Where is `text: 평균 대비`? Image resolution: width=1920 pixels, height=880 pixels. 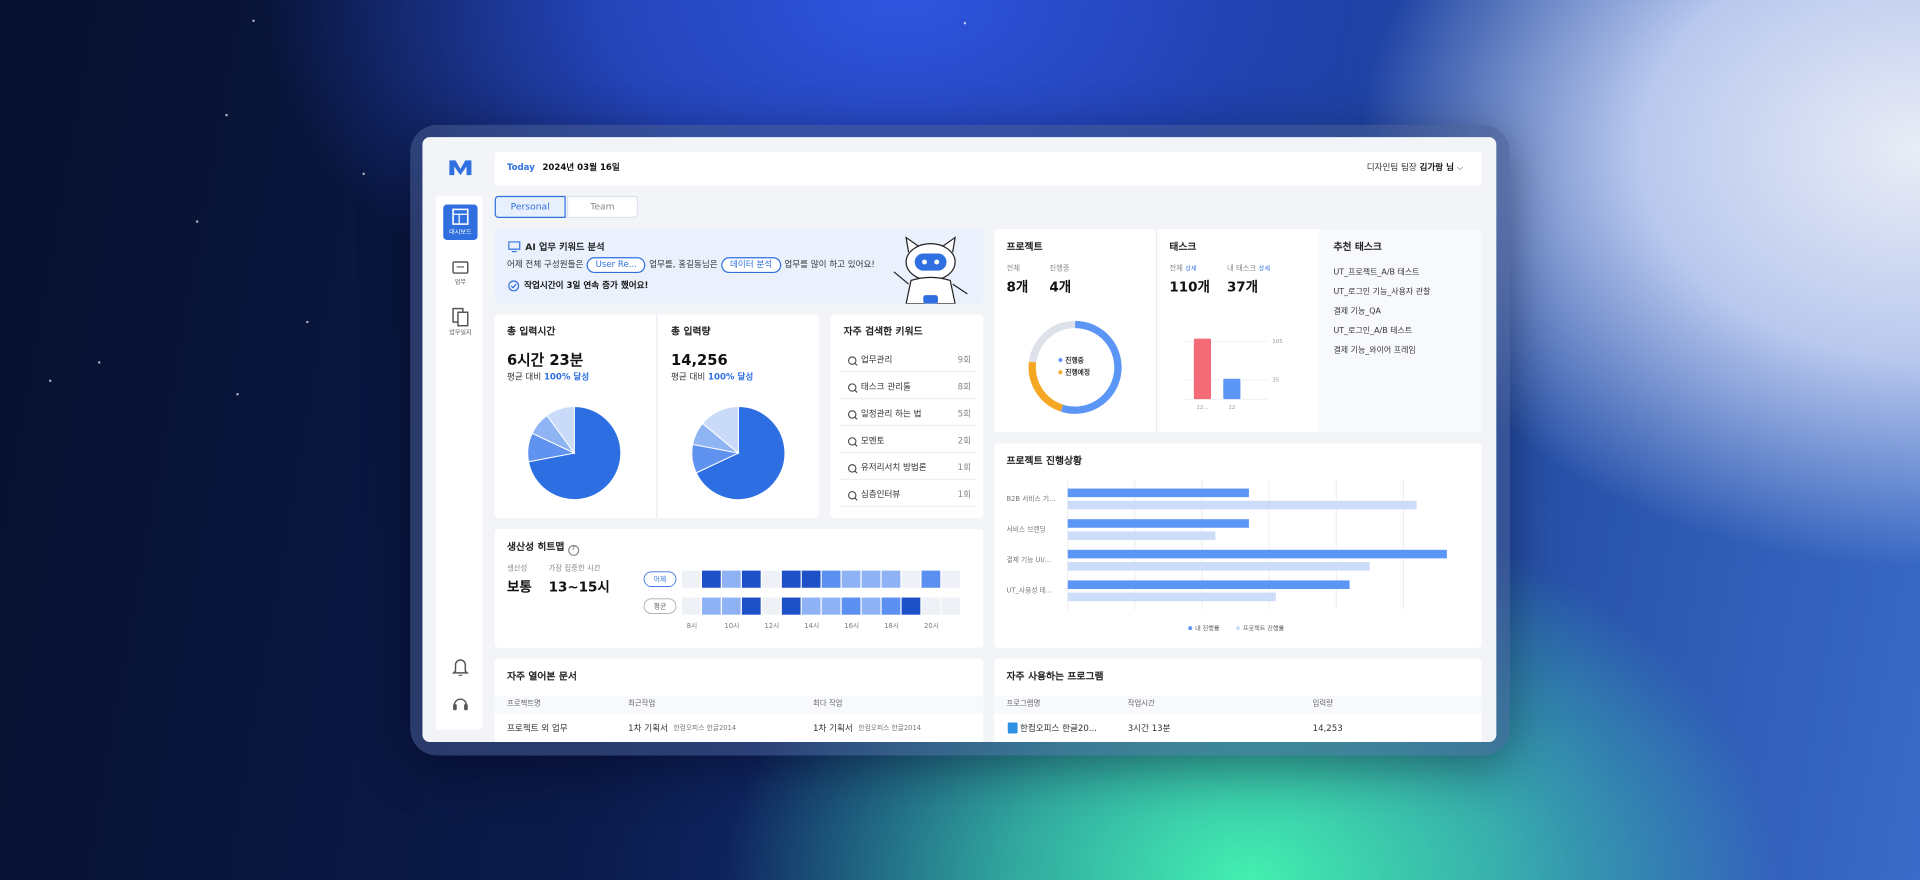
text: 평균 대비 is located at coordinates (688, 377).